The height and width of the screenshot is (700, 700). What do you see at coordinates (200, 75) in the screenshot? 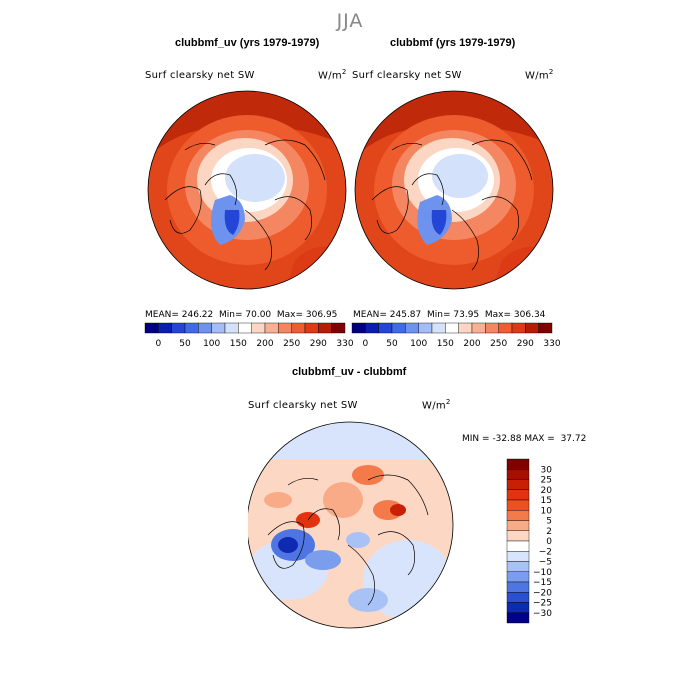
I see `variable-label-left: Surf clearsky net SW` at bounding box center [200, 75].